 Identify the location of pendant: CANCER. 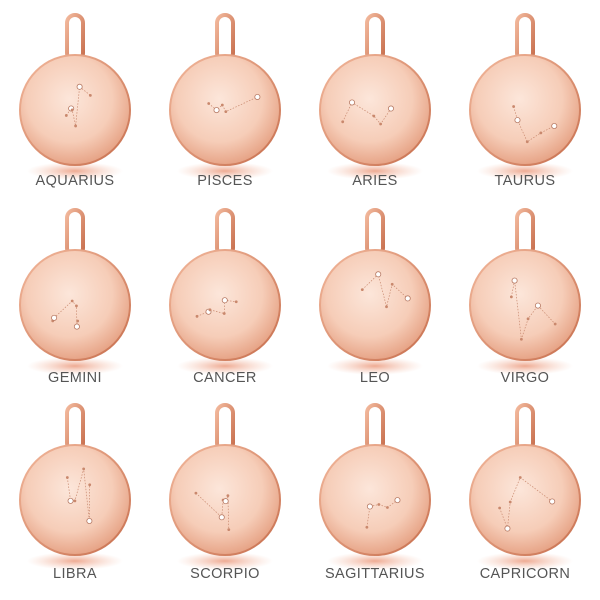
(225, 297).